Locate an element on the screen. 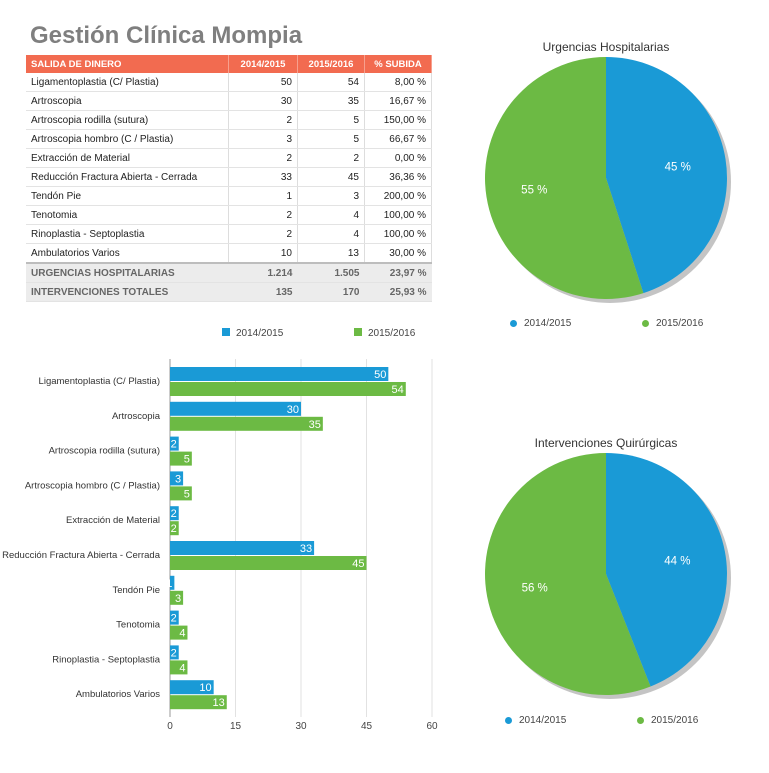 The width and height of the screenshot is (769, 773). row-label: Ligamentoplastia (C/ Plastia) is located at coordinates (127, 82).